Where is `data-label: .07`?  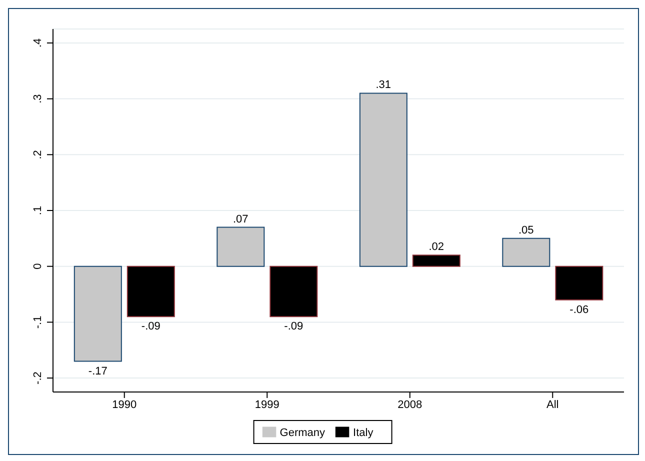 data-label: .07 is located at coordinates (240, 219).